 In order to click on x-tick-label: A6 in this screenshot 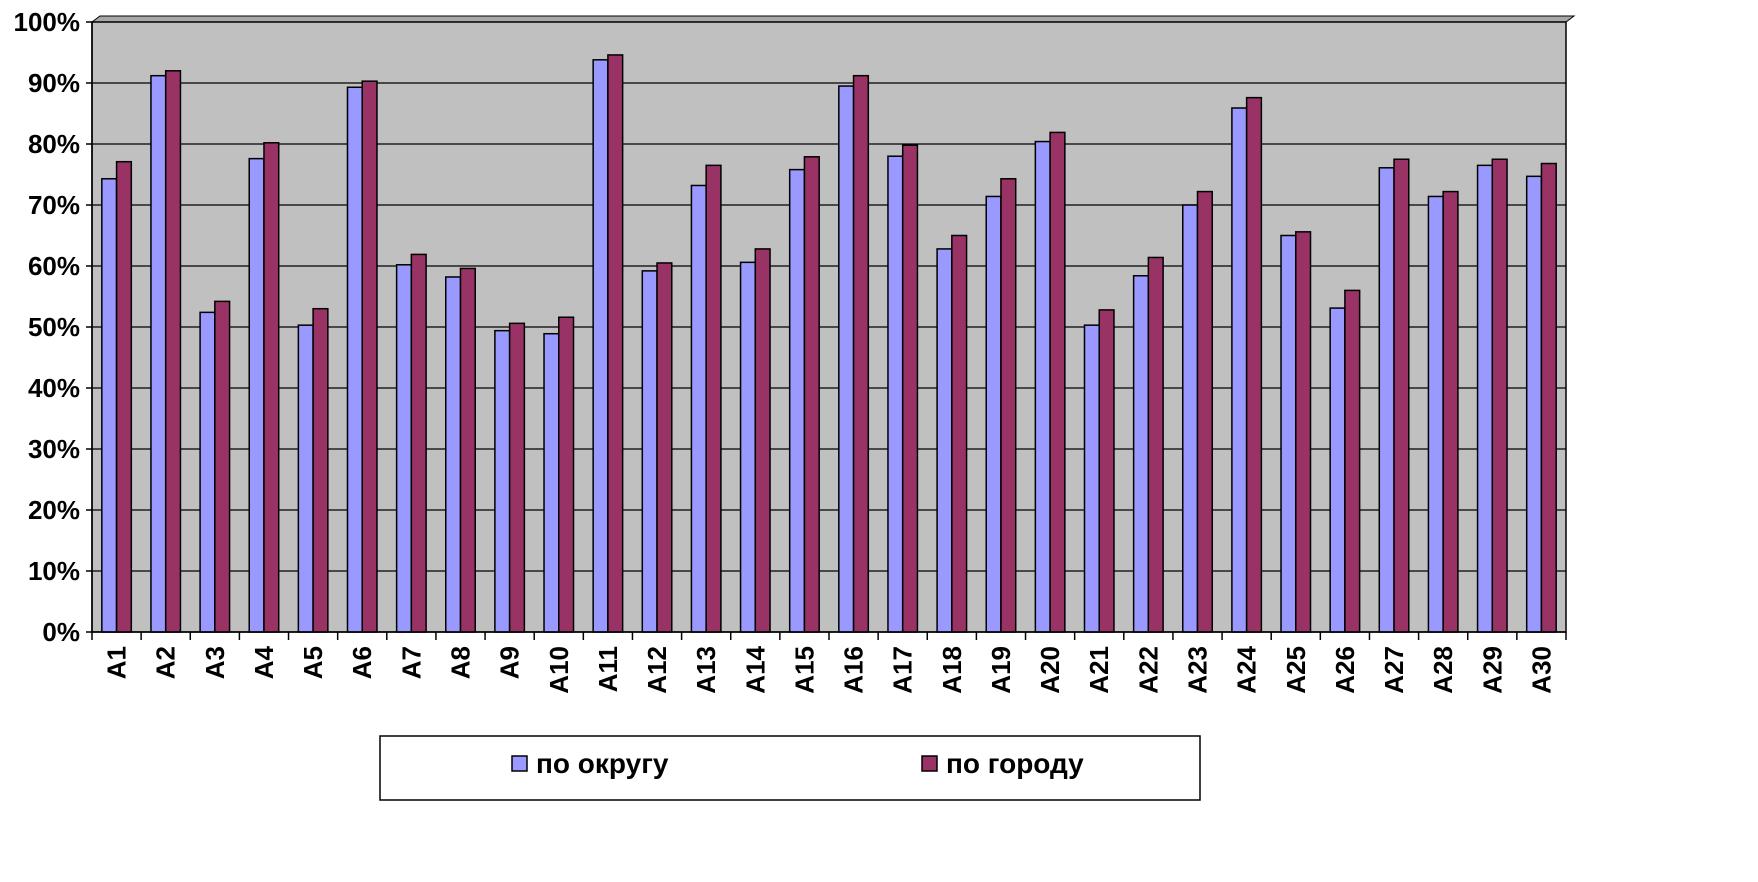, I will do `click(362, 662)`.